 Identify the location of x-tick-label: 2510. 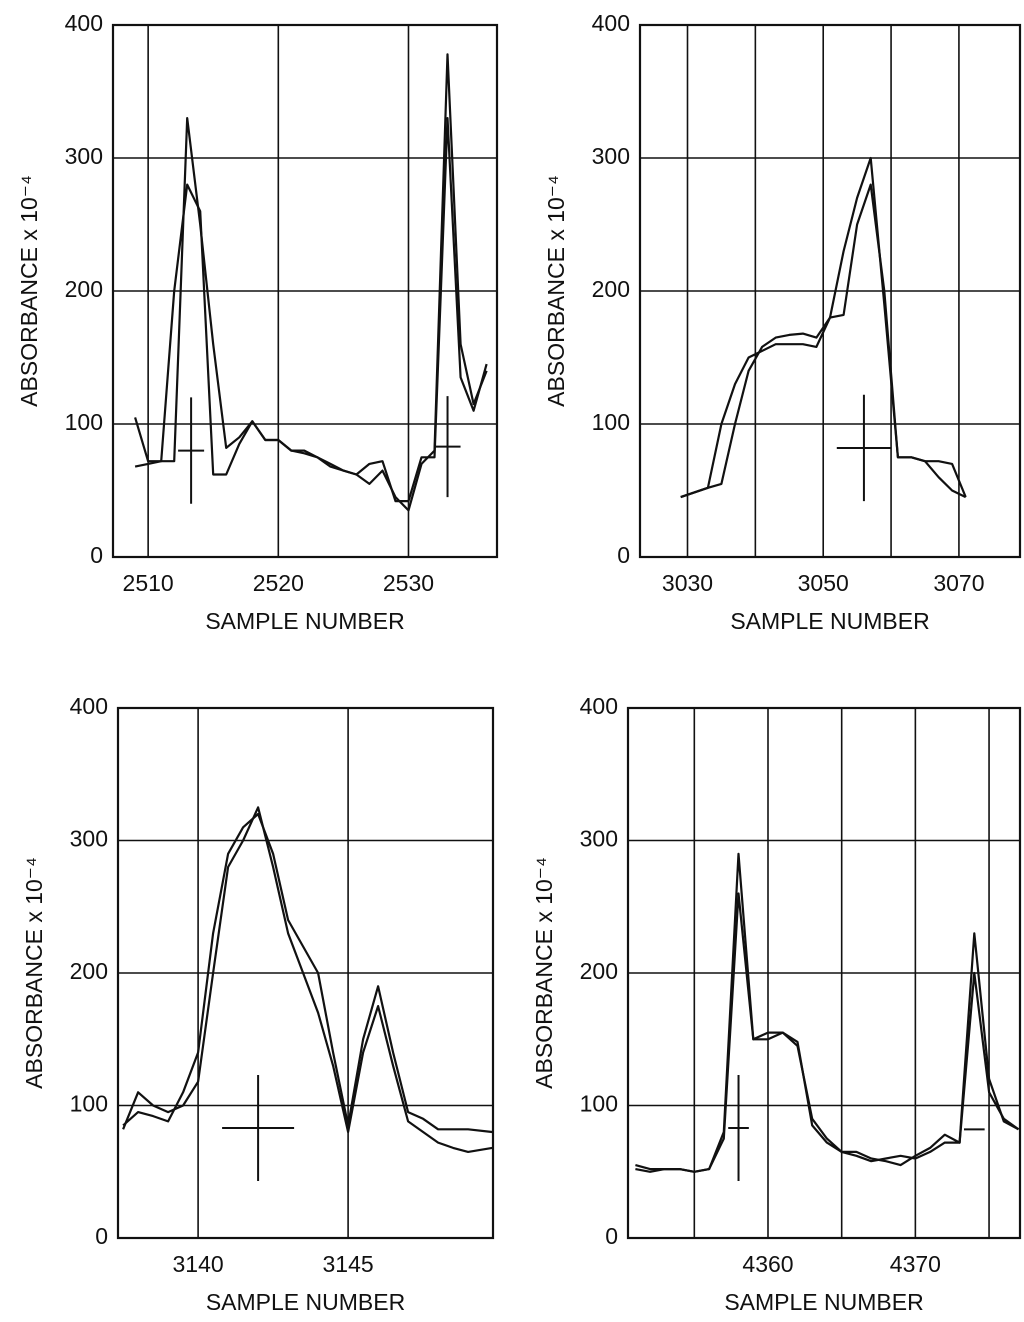
(148, 583).